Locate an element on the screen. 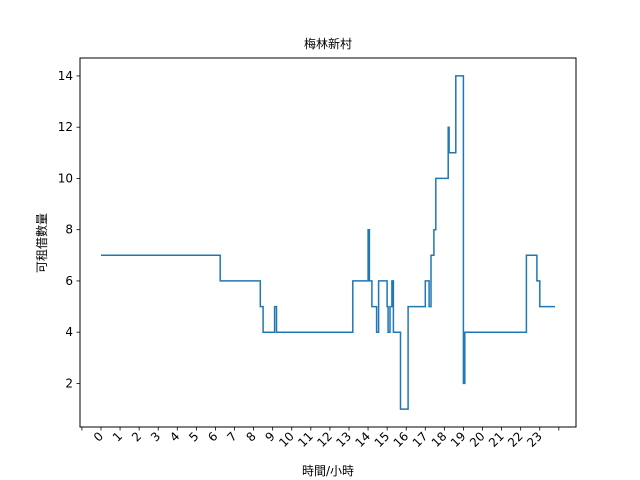  x-tick-label: 16 is located at coordinates (401, 439).